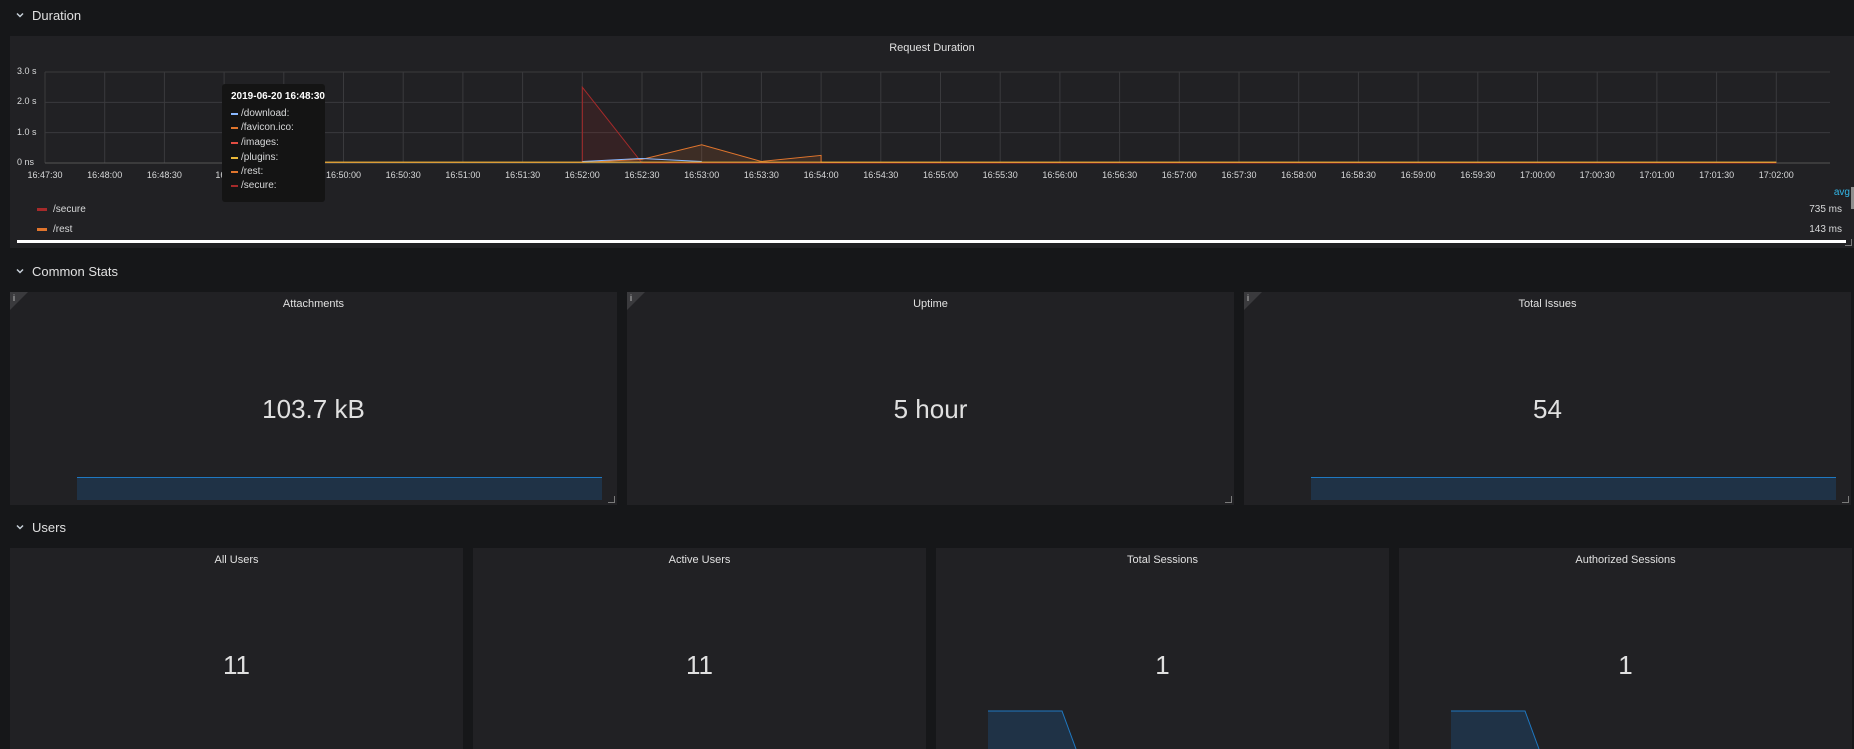 This screenshot has width=1854, height=749. What do you see at coordinates (761, 175) in the screenshot?
I see `x-tick-label: 16:53:30` at bounding box center [761, 175].